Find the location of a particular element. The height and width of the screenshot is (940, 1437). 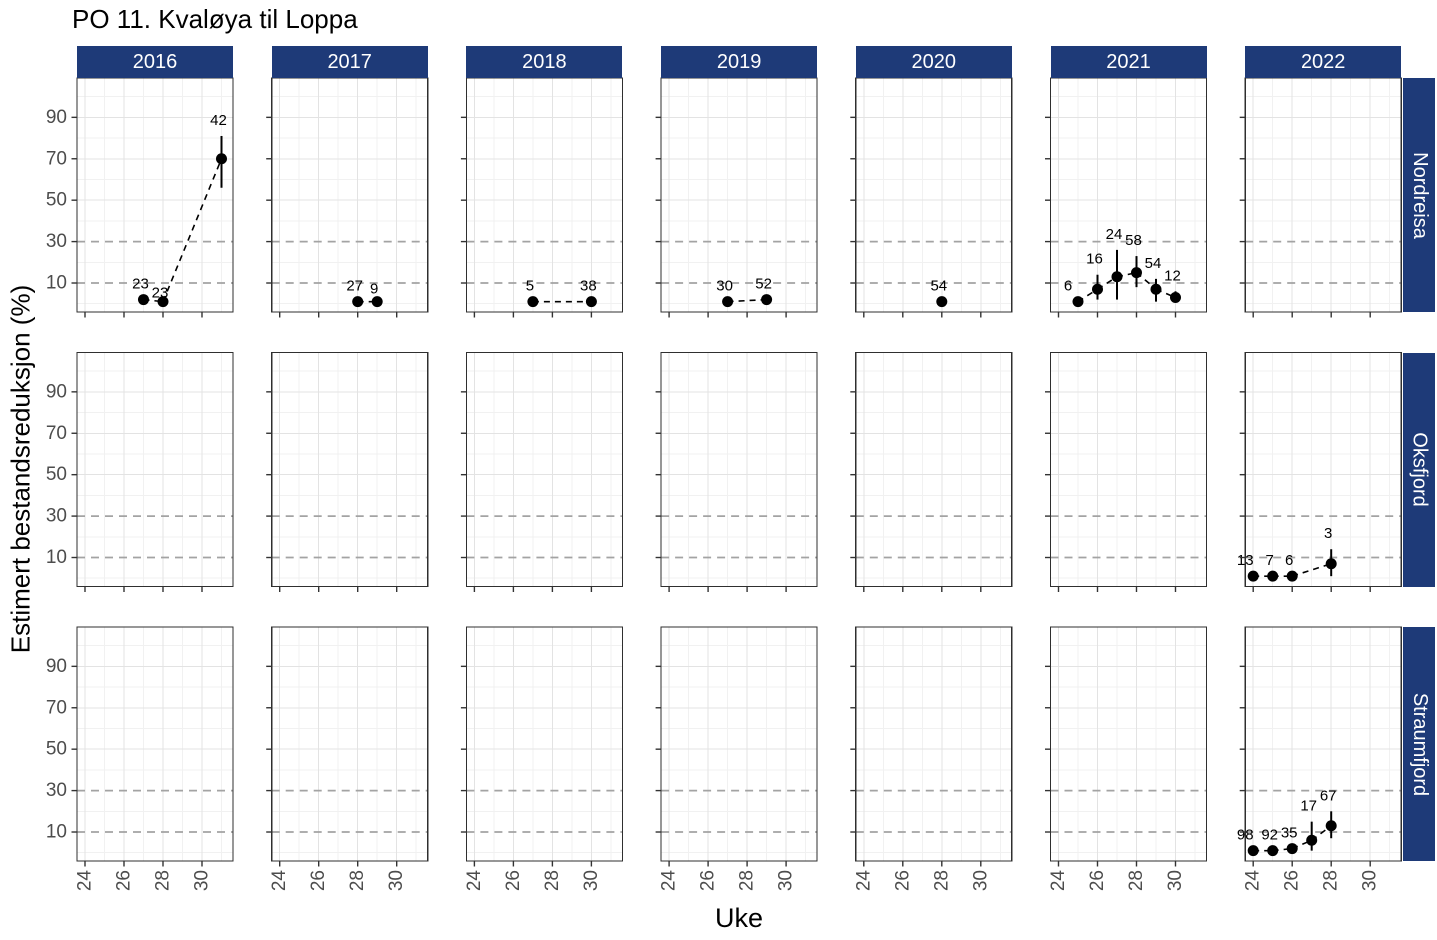

facet-panel-Oksfjord-2018 is located at coordinates (541, 471).